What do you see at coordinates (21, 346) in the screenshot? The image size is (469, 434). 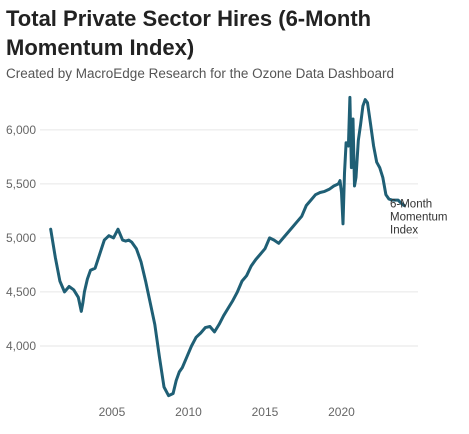 I see `y-tick-label: 4,000` at bounding box center [21, 346].